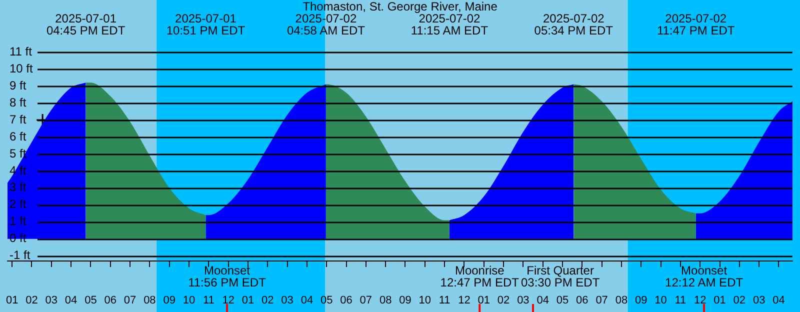 The width and height of the screenshot is (800, 312). What do you see at coordinates (21, 51) in the screenshot?
I see `y-tick-label: 11 ft` at bounding box center [21, 51].